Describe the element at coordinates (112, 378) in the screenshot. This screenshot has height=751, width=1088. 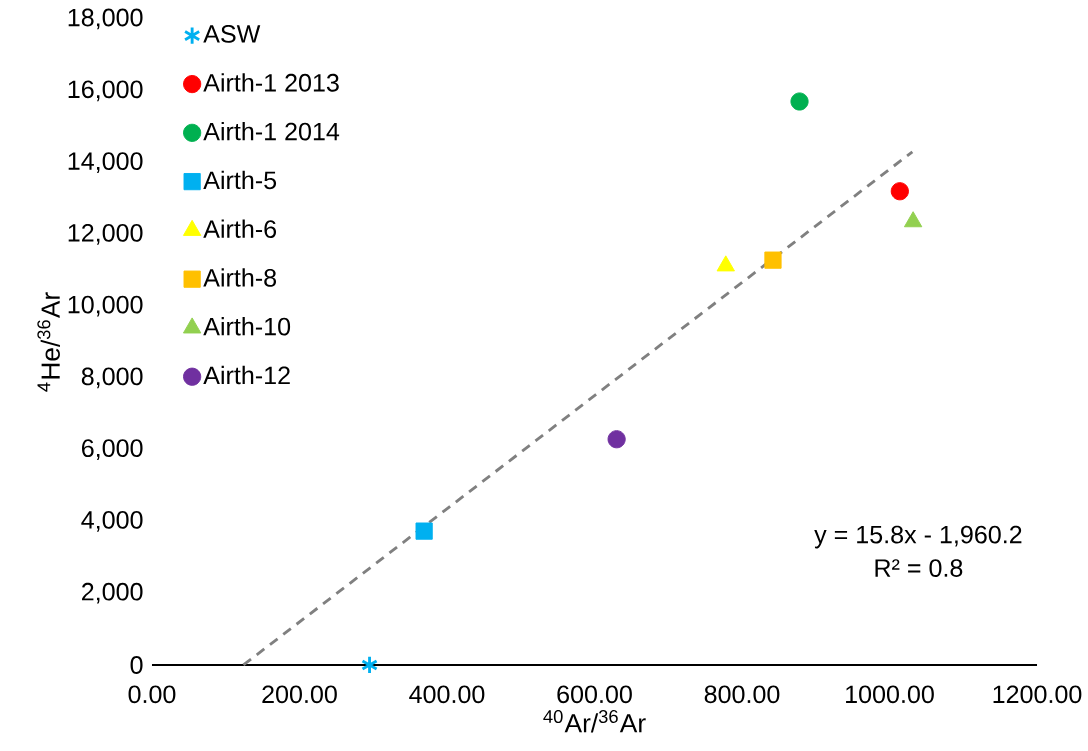
I see `y-tick-label: 8,000` at that location.